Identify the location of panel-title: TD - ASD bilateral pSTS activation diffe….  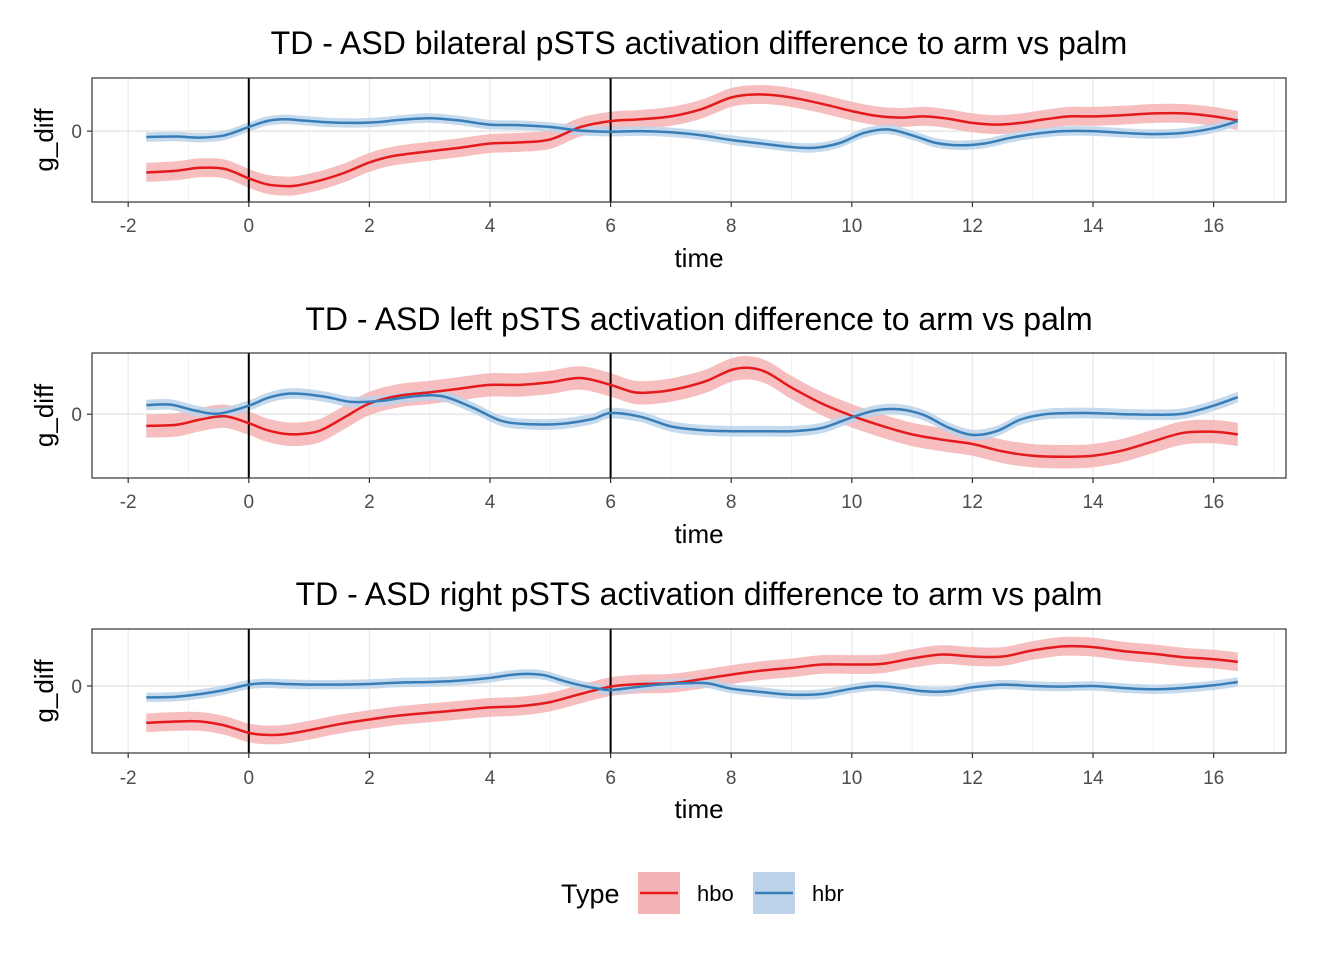
(699, 43).